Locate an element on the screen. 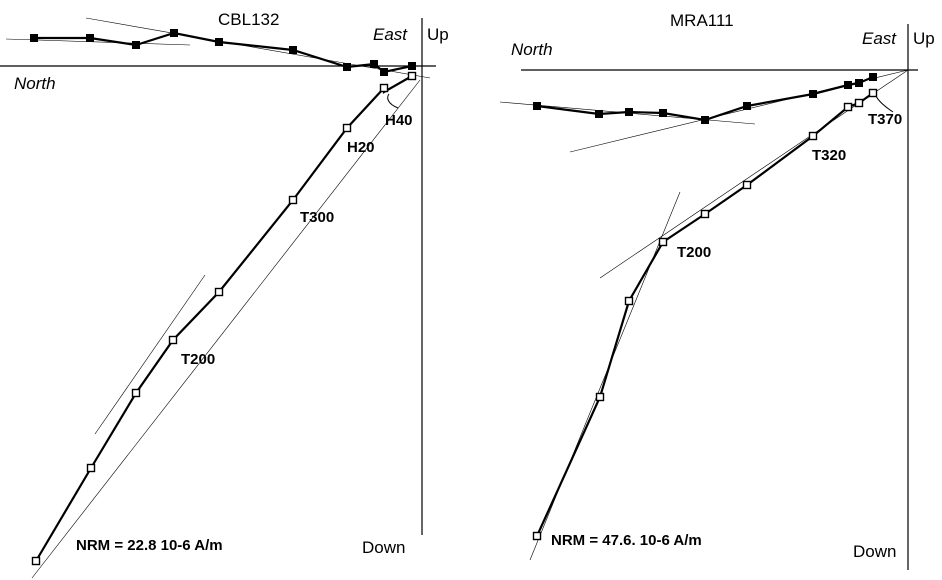 This screenshot has width=942, height=580. step-label-h20: H20 is located at coordinates (361, 147).